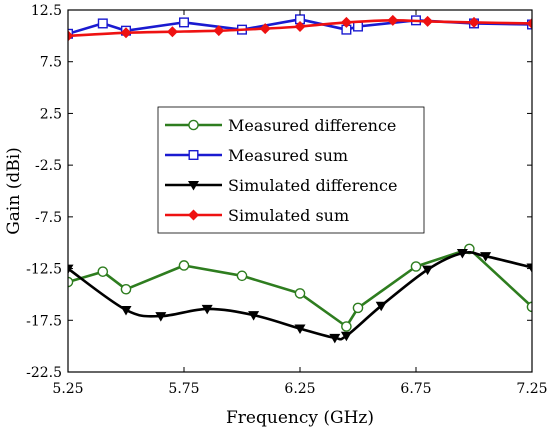  What do you see at coordinates (51, 63) in the screenshot?
I see `y-tick-label: 7.5` at bounding box center [51, 63].